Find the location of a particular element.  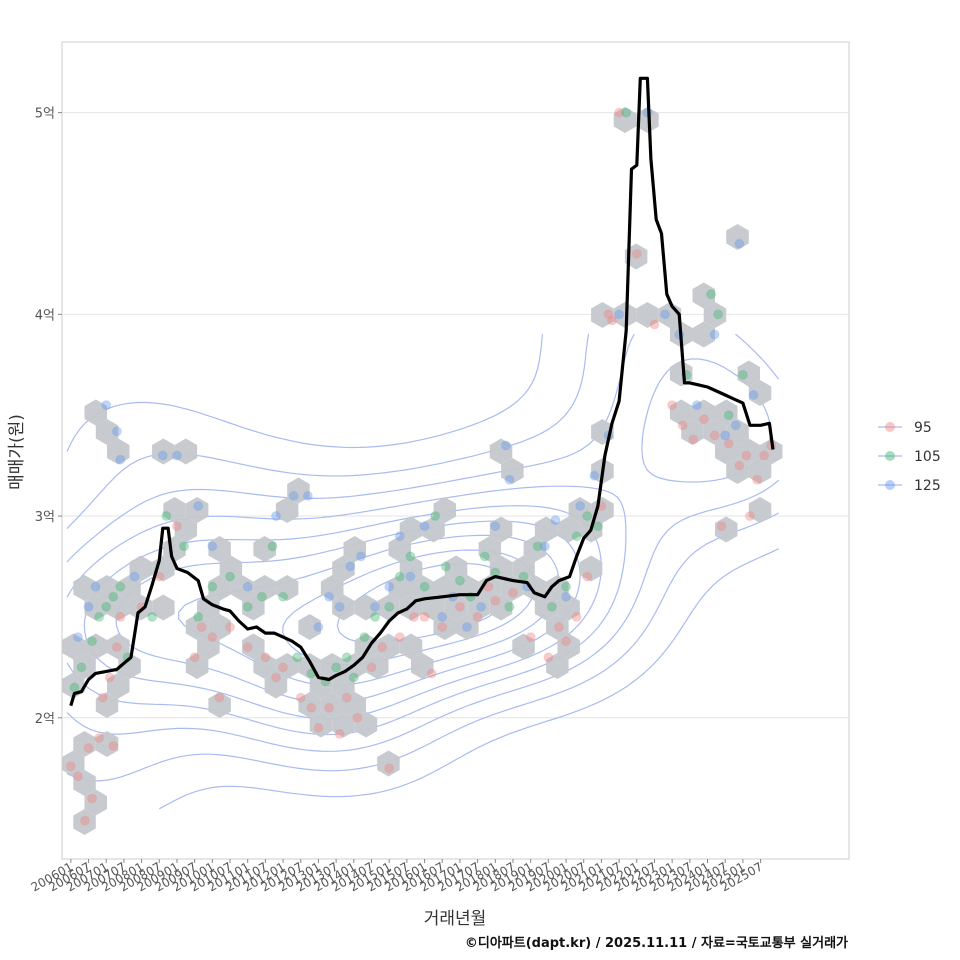

y-tick-label: 2억 is located at coordinates (45, 719).